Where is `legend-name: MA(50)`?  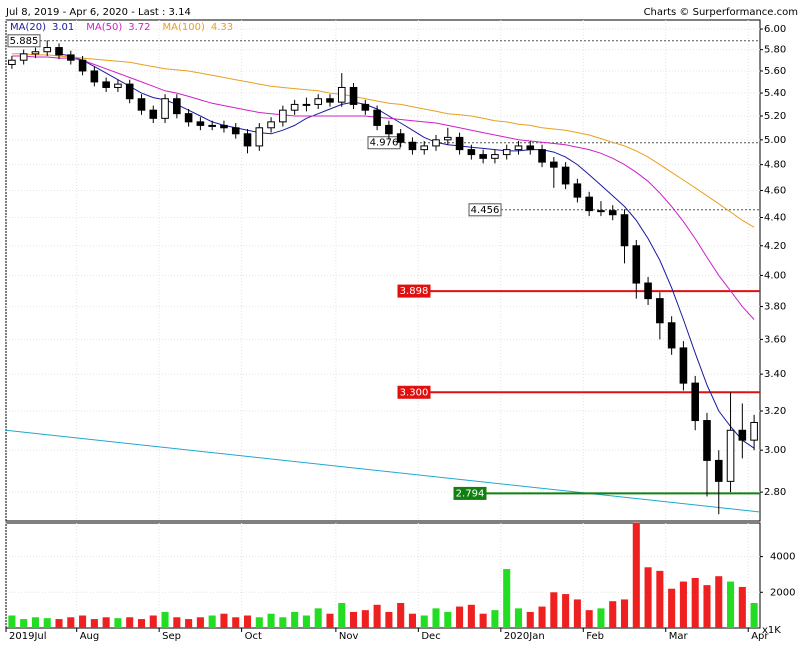 legend-name: MA(50) is located at coordinates (104, 27).